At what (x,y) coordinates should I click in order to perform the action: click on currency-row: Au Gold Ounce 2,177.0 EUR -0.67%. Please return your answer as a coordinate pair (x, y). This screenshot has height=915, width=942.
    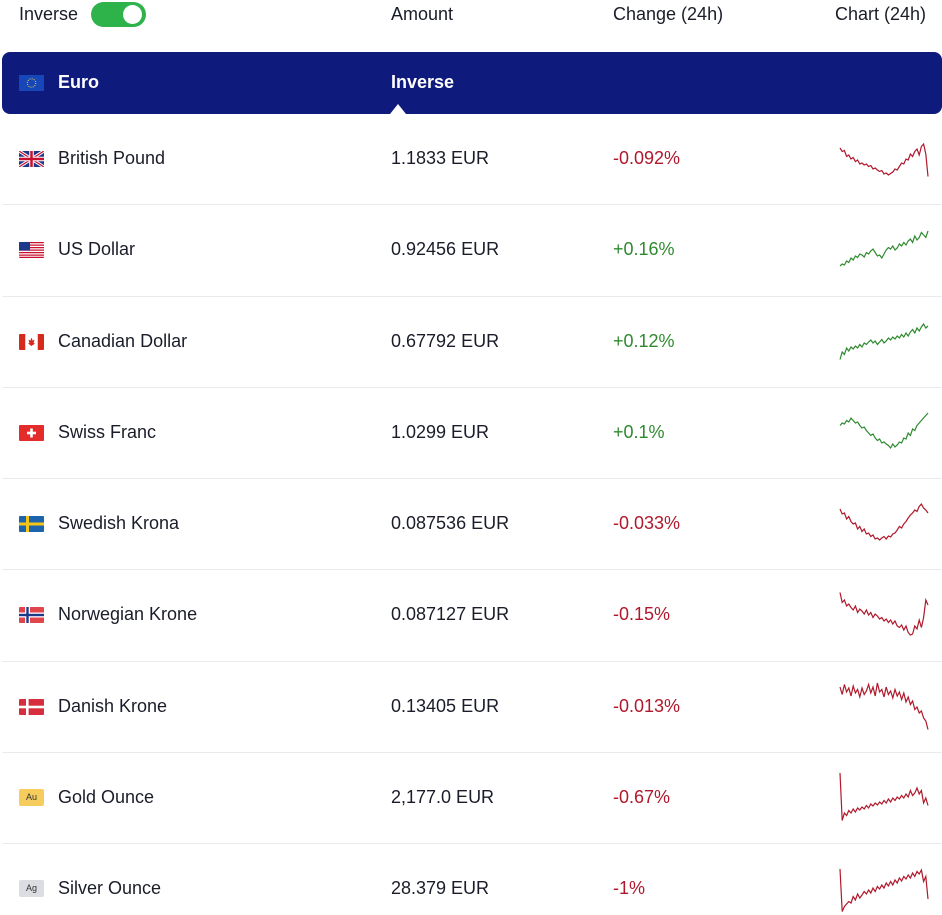
    Looking at the image, I should click on (472, 799).